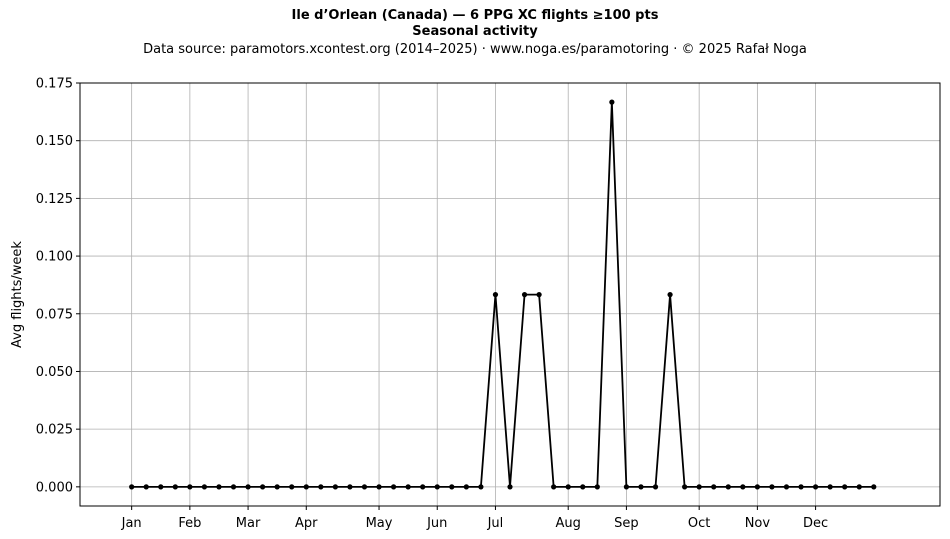 The height and width of the screenshot is (539, 950). I want to click on x-tick-label: Nov, so click(758, 523).